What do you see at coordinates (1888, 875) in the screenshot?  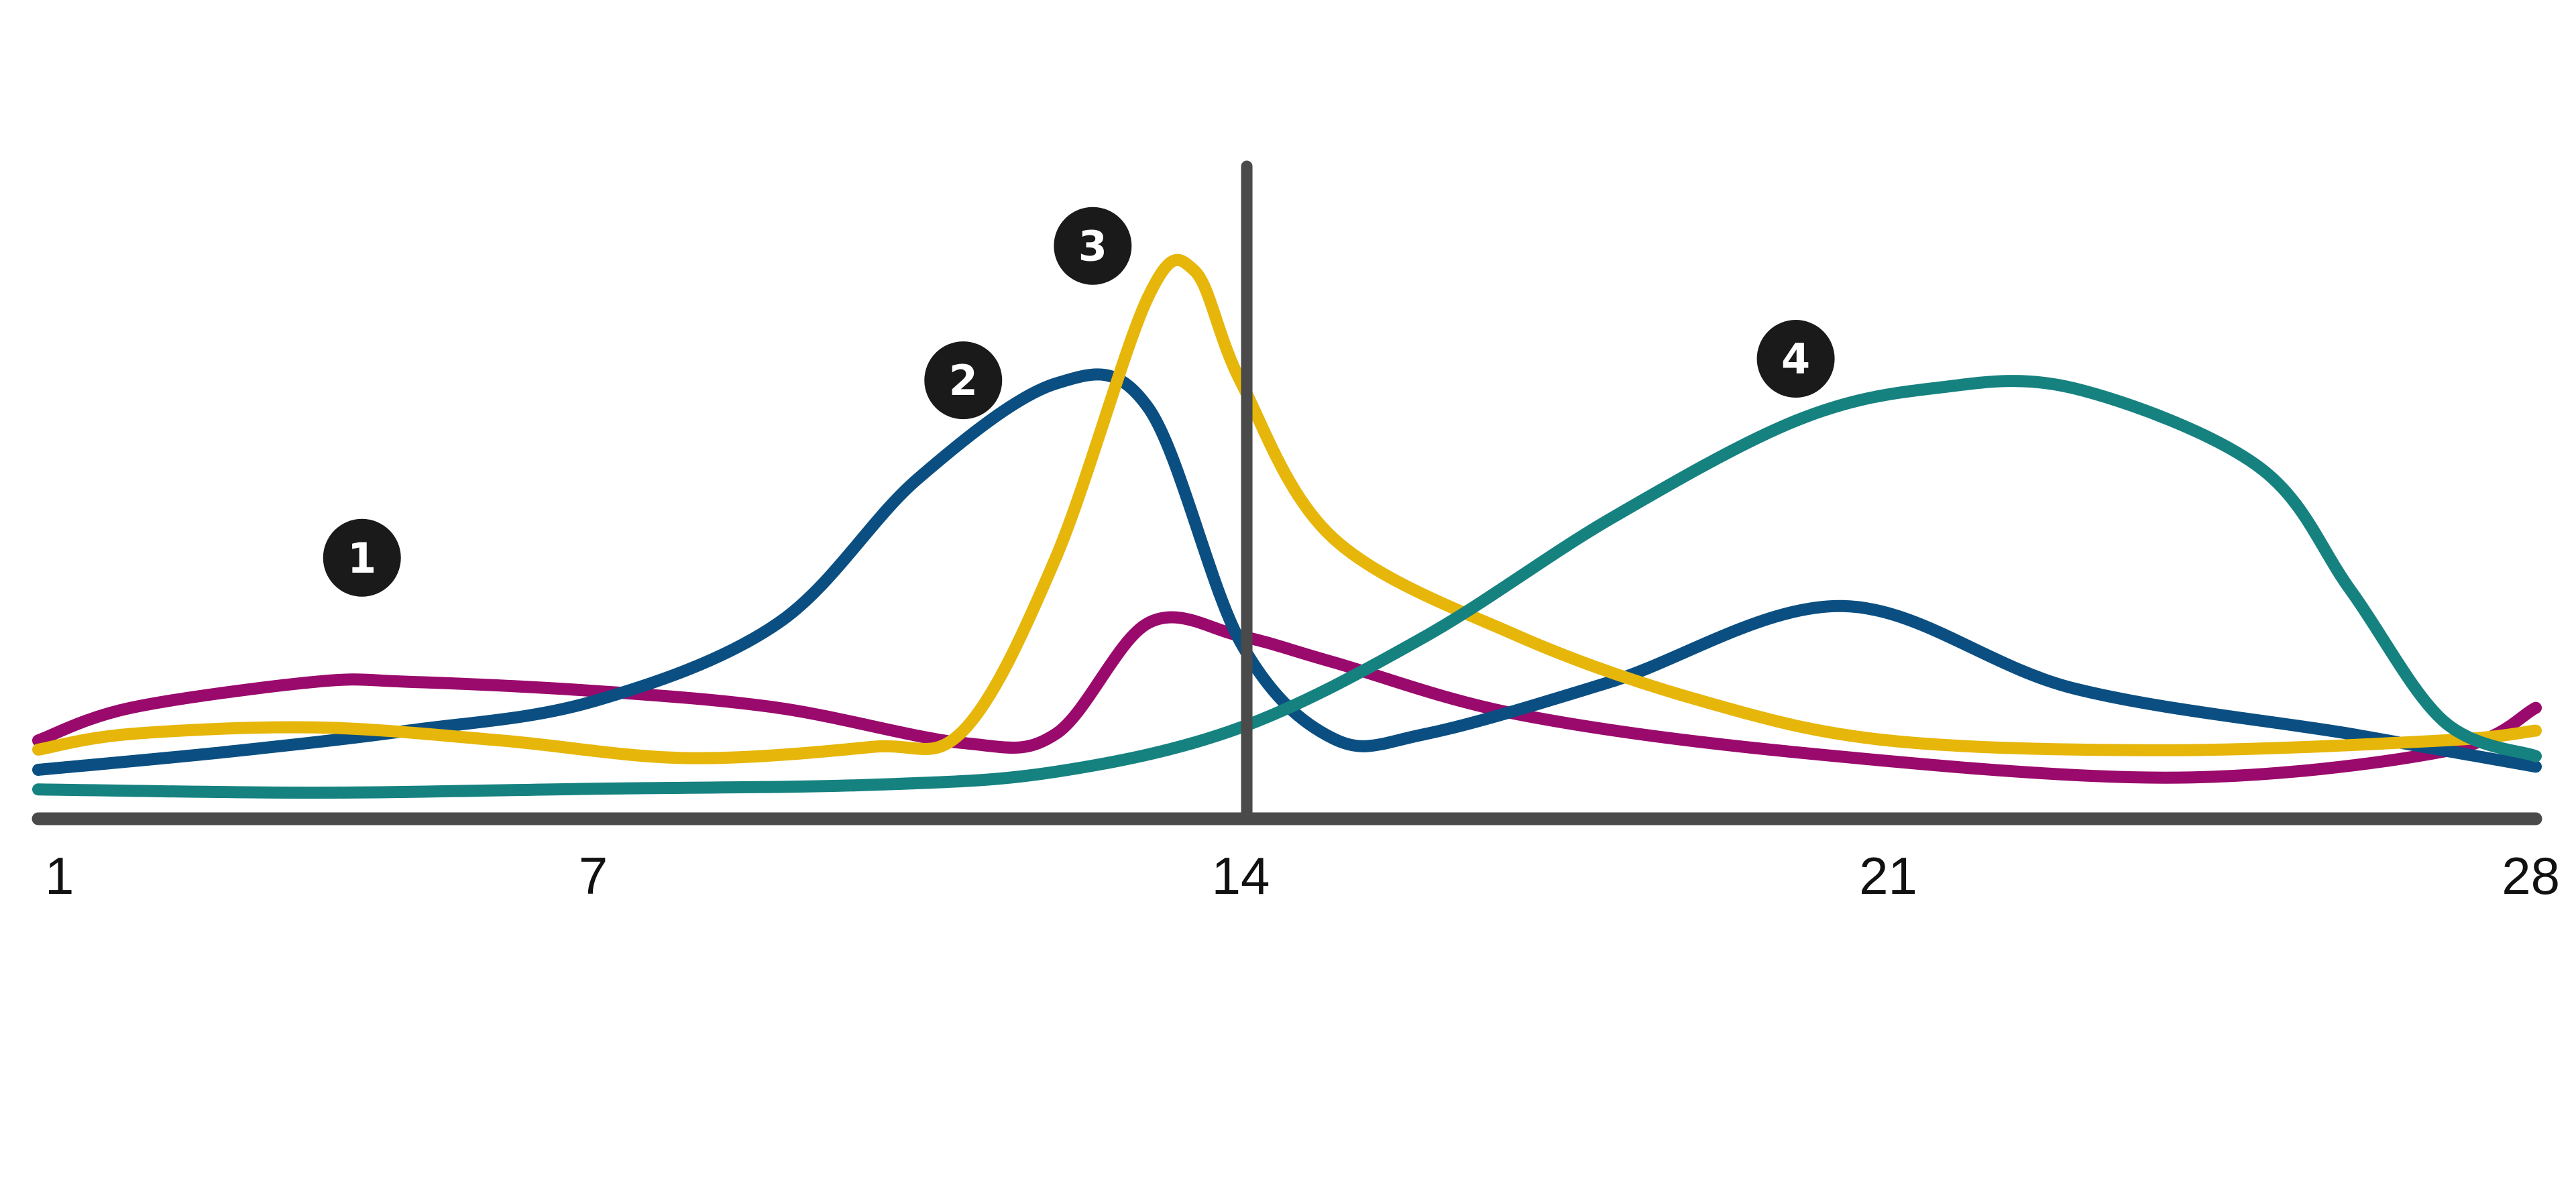 I see `x-tick-label: 21` at bounding box center [1888, 875].